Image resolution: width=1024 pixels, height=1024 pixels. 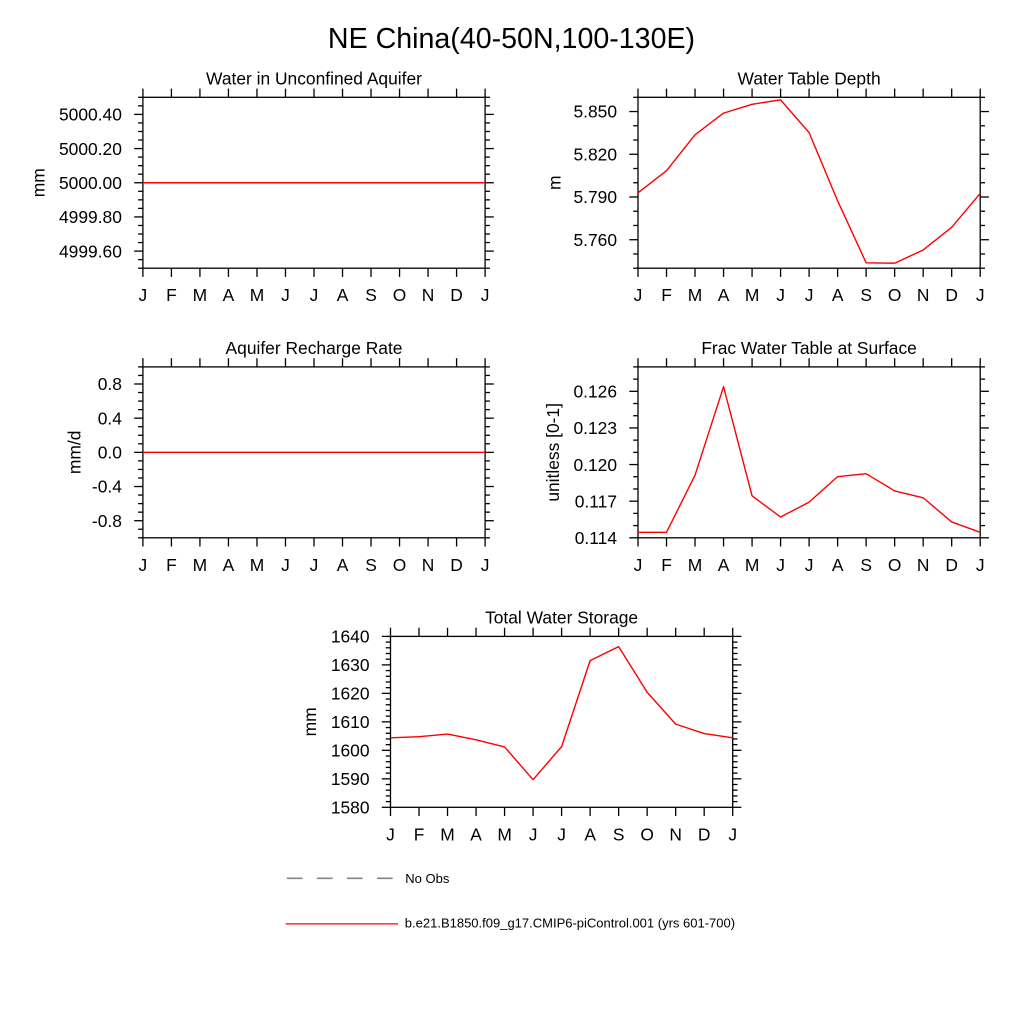 I want to click on svg-text: 5000.40, so click(x=90, y=115).